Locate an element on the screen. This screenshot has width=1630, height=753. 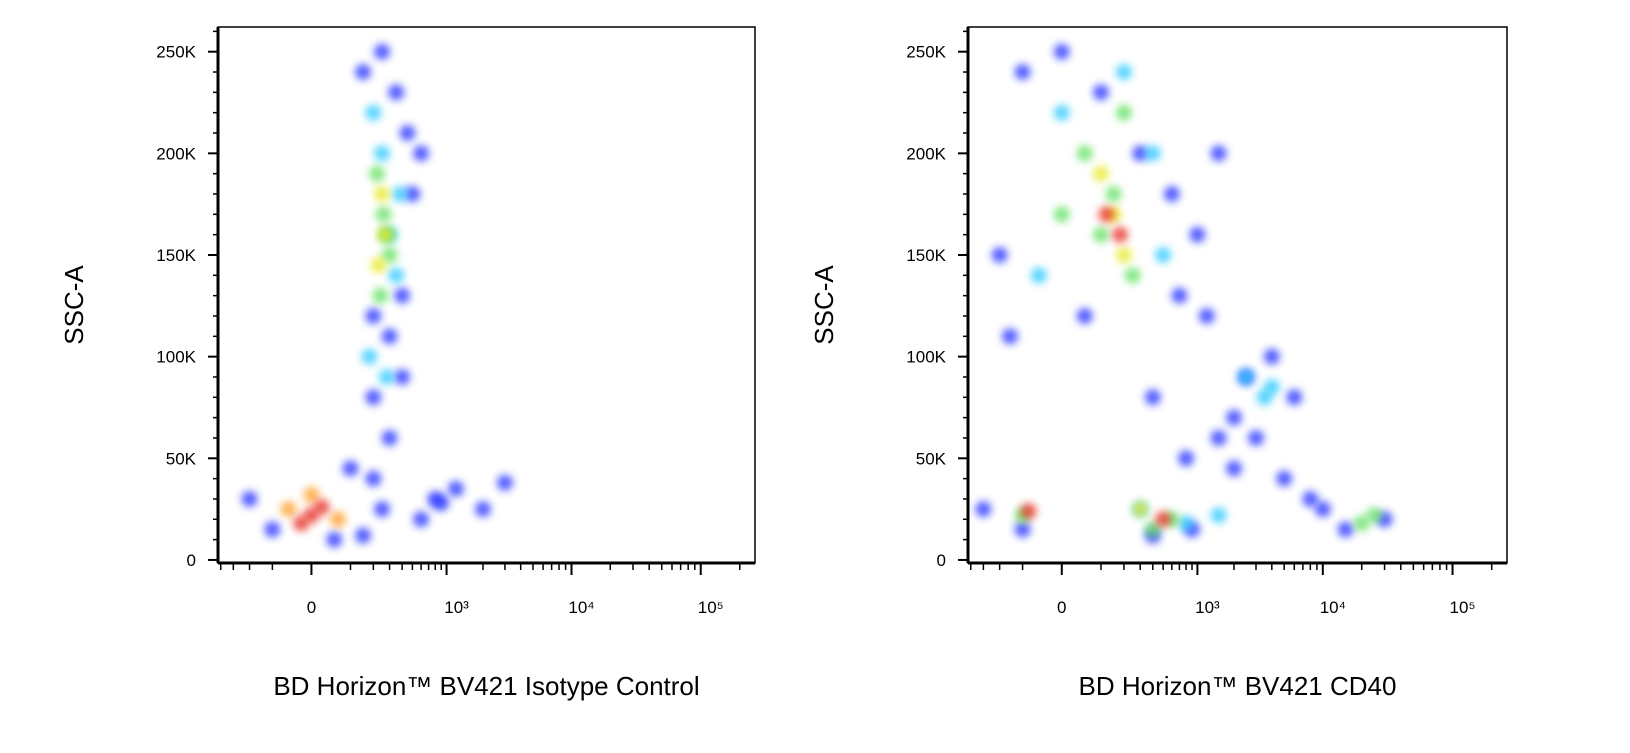
y-tick-label: 200K is located at coordinates (926, 153).